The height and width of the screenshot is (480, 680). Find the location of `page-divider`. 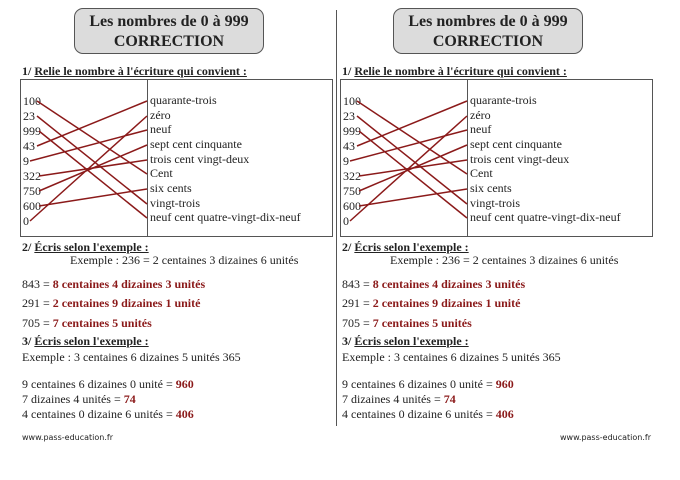

page-divider is located at coordinates (336, 218).